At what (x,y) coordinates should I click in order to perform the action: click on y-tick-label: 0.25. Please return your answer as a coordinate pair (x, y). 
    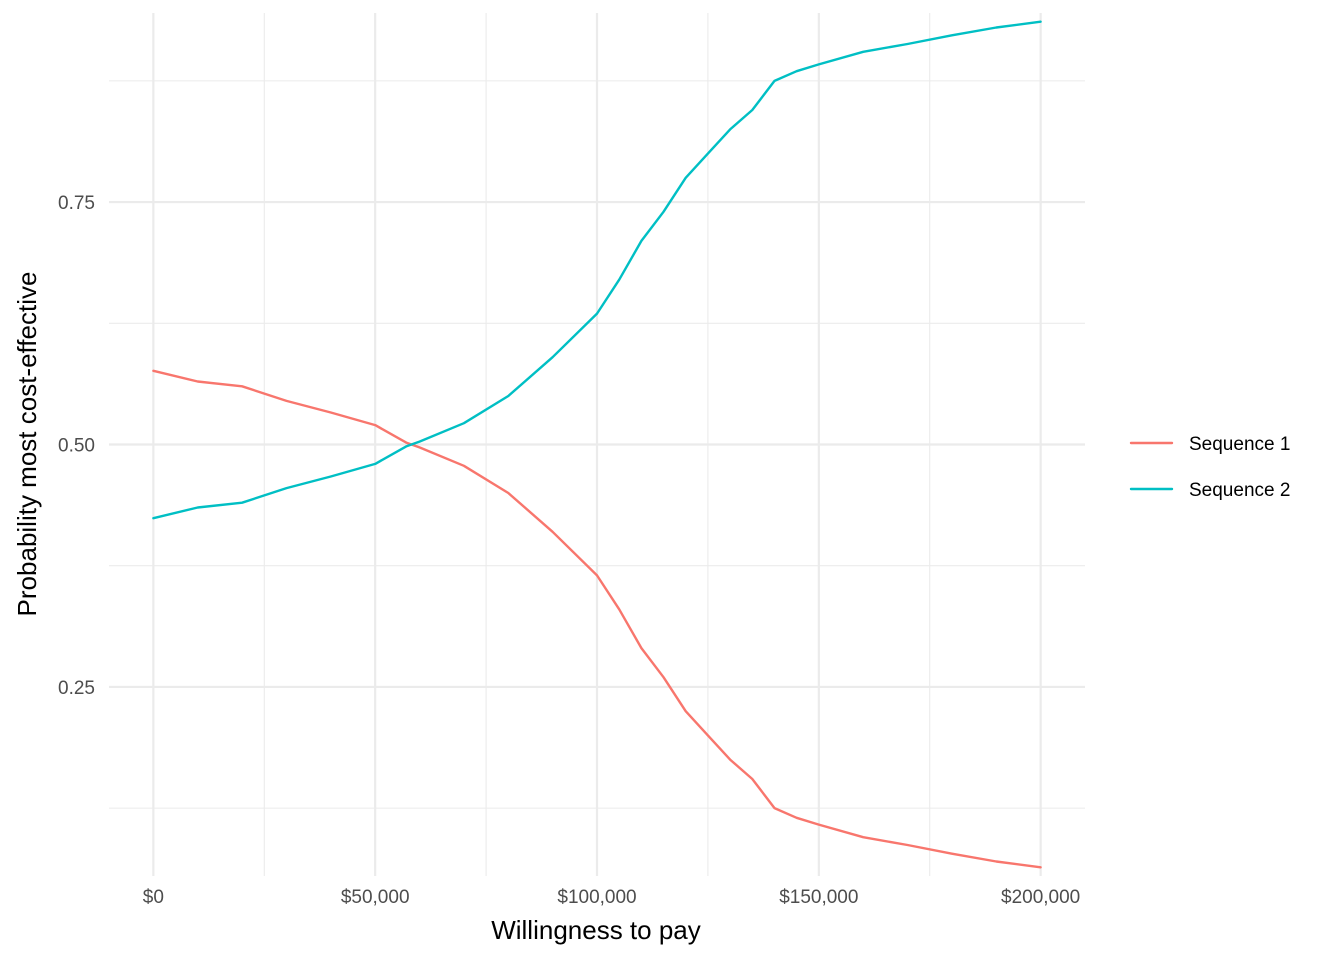
    Looking at the image, I should click on (76, 688).